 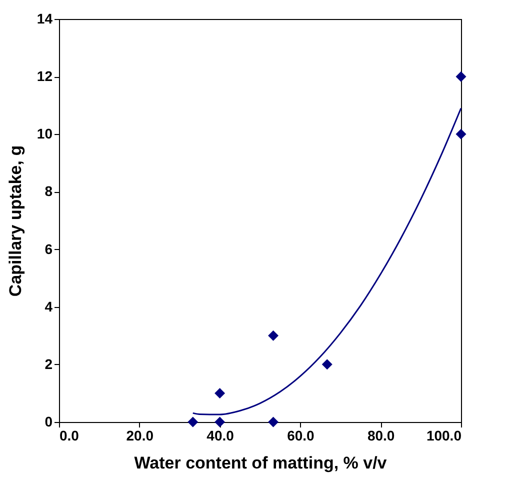 I want to click on x-axis-title: Water content of matting, % v/v, so click(x=261, y=463).